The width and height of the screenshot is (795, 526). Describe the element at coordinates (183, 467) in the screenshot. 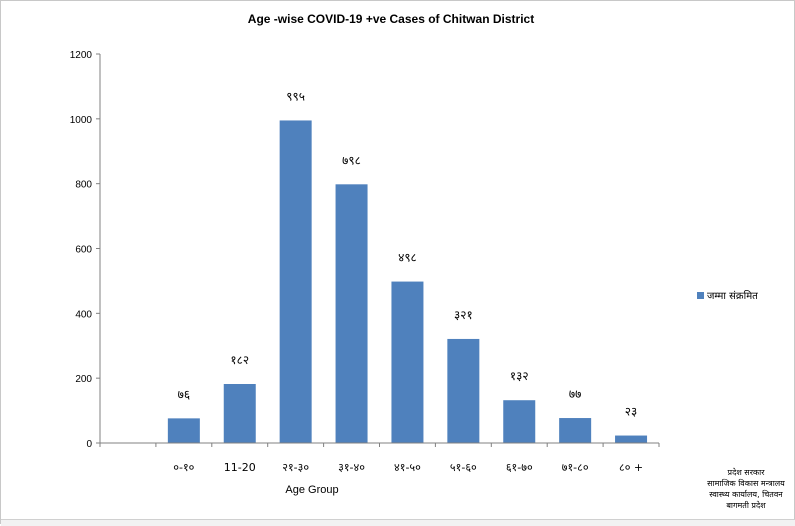

I see `x-tick-label: ०-१०` at that location.